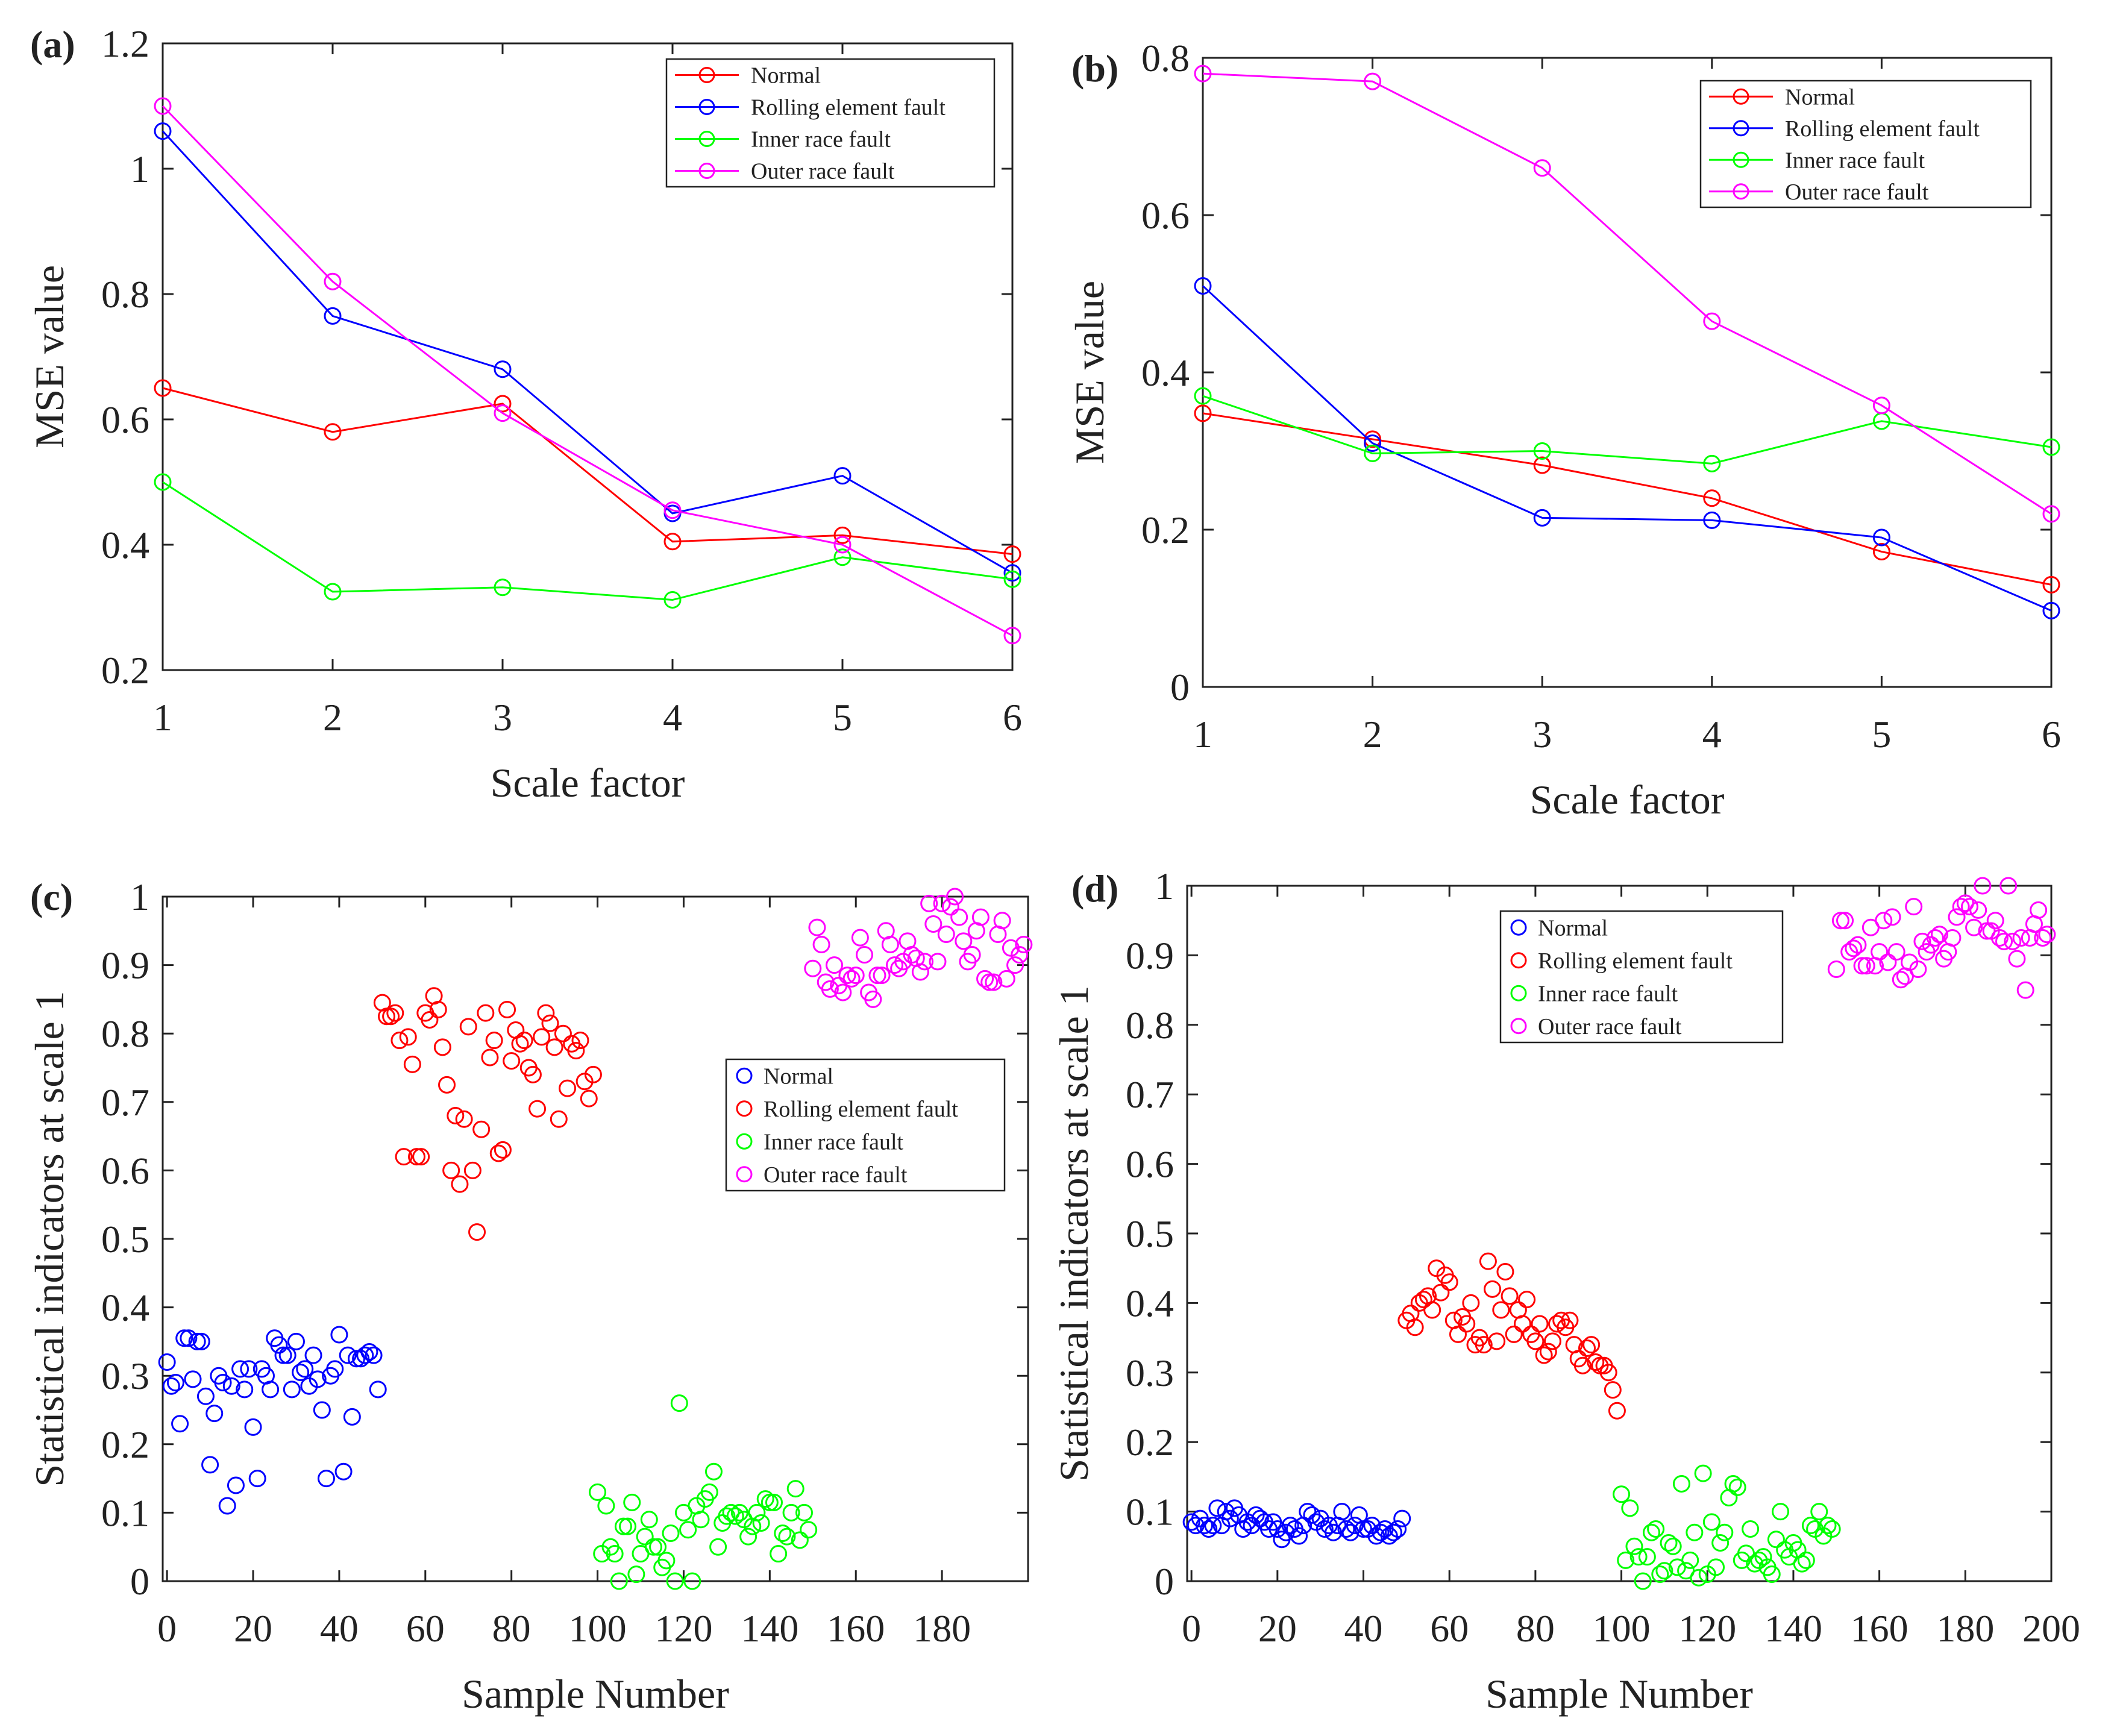  What do you see at coordinates (1542, 734) in the screenshot?
I see `x-tick-label: 3` at bounding box center [1542, 734].